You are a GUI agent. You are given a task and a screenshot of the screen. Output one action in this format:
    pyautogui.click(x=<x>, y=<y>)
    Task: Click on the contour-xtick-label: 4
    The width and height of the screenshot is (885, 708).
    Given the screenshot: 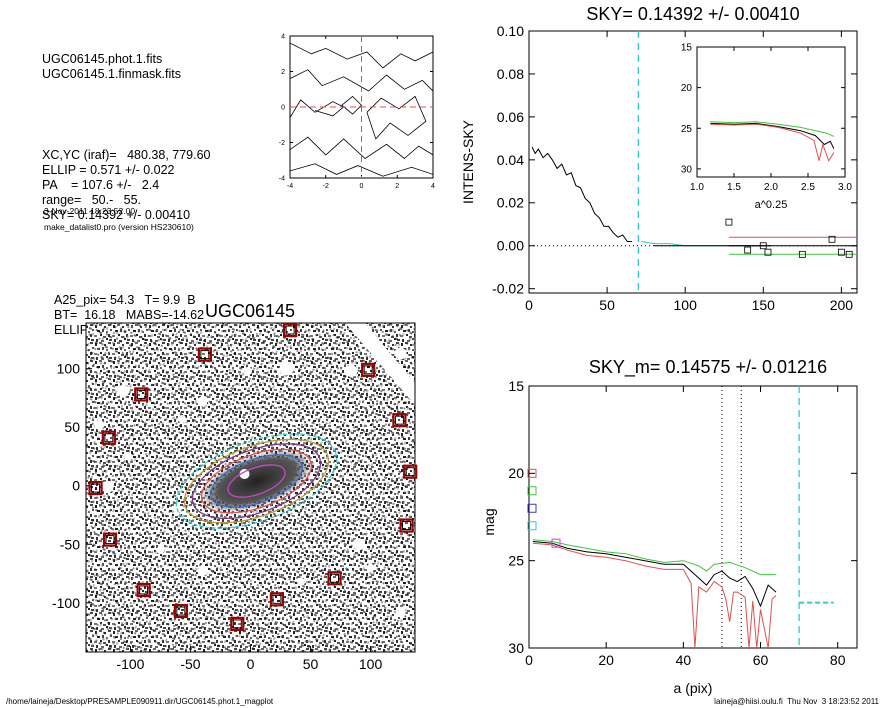 What is the action you would take?
    pyautogui.click(x=433, y=186)
    